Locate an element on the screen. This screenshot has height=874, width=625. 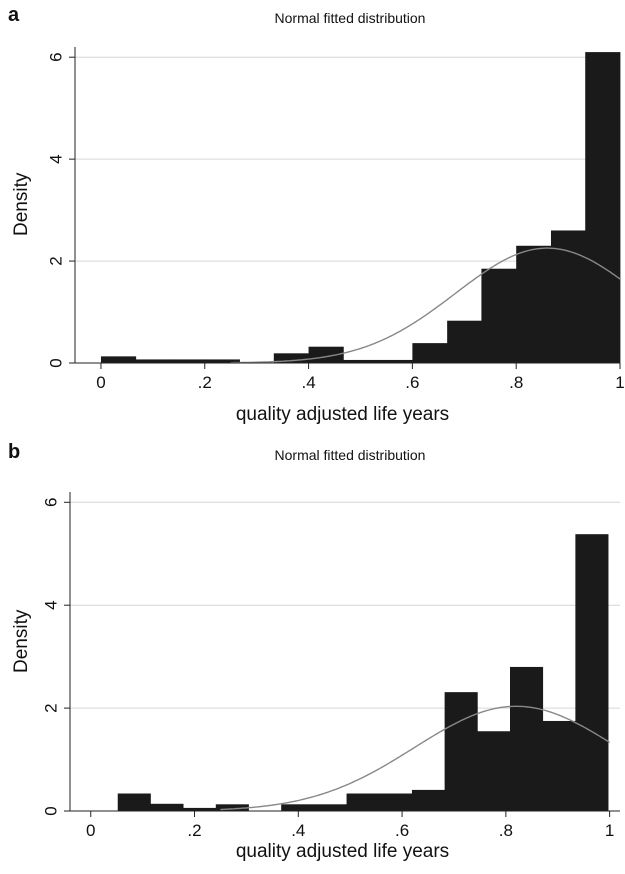
y-tick-label-a-3: 6 is located at coordinates (55, 56).